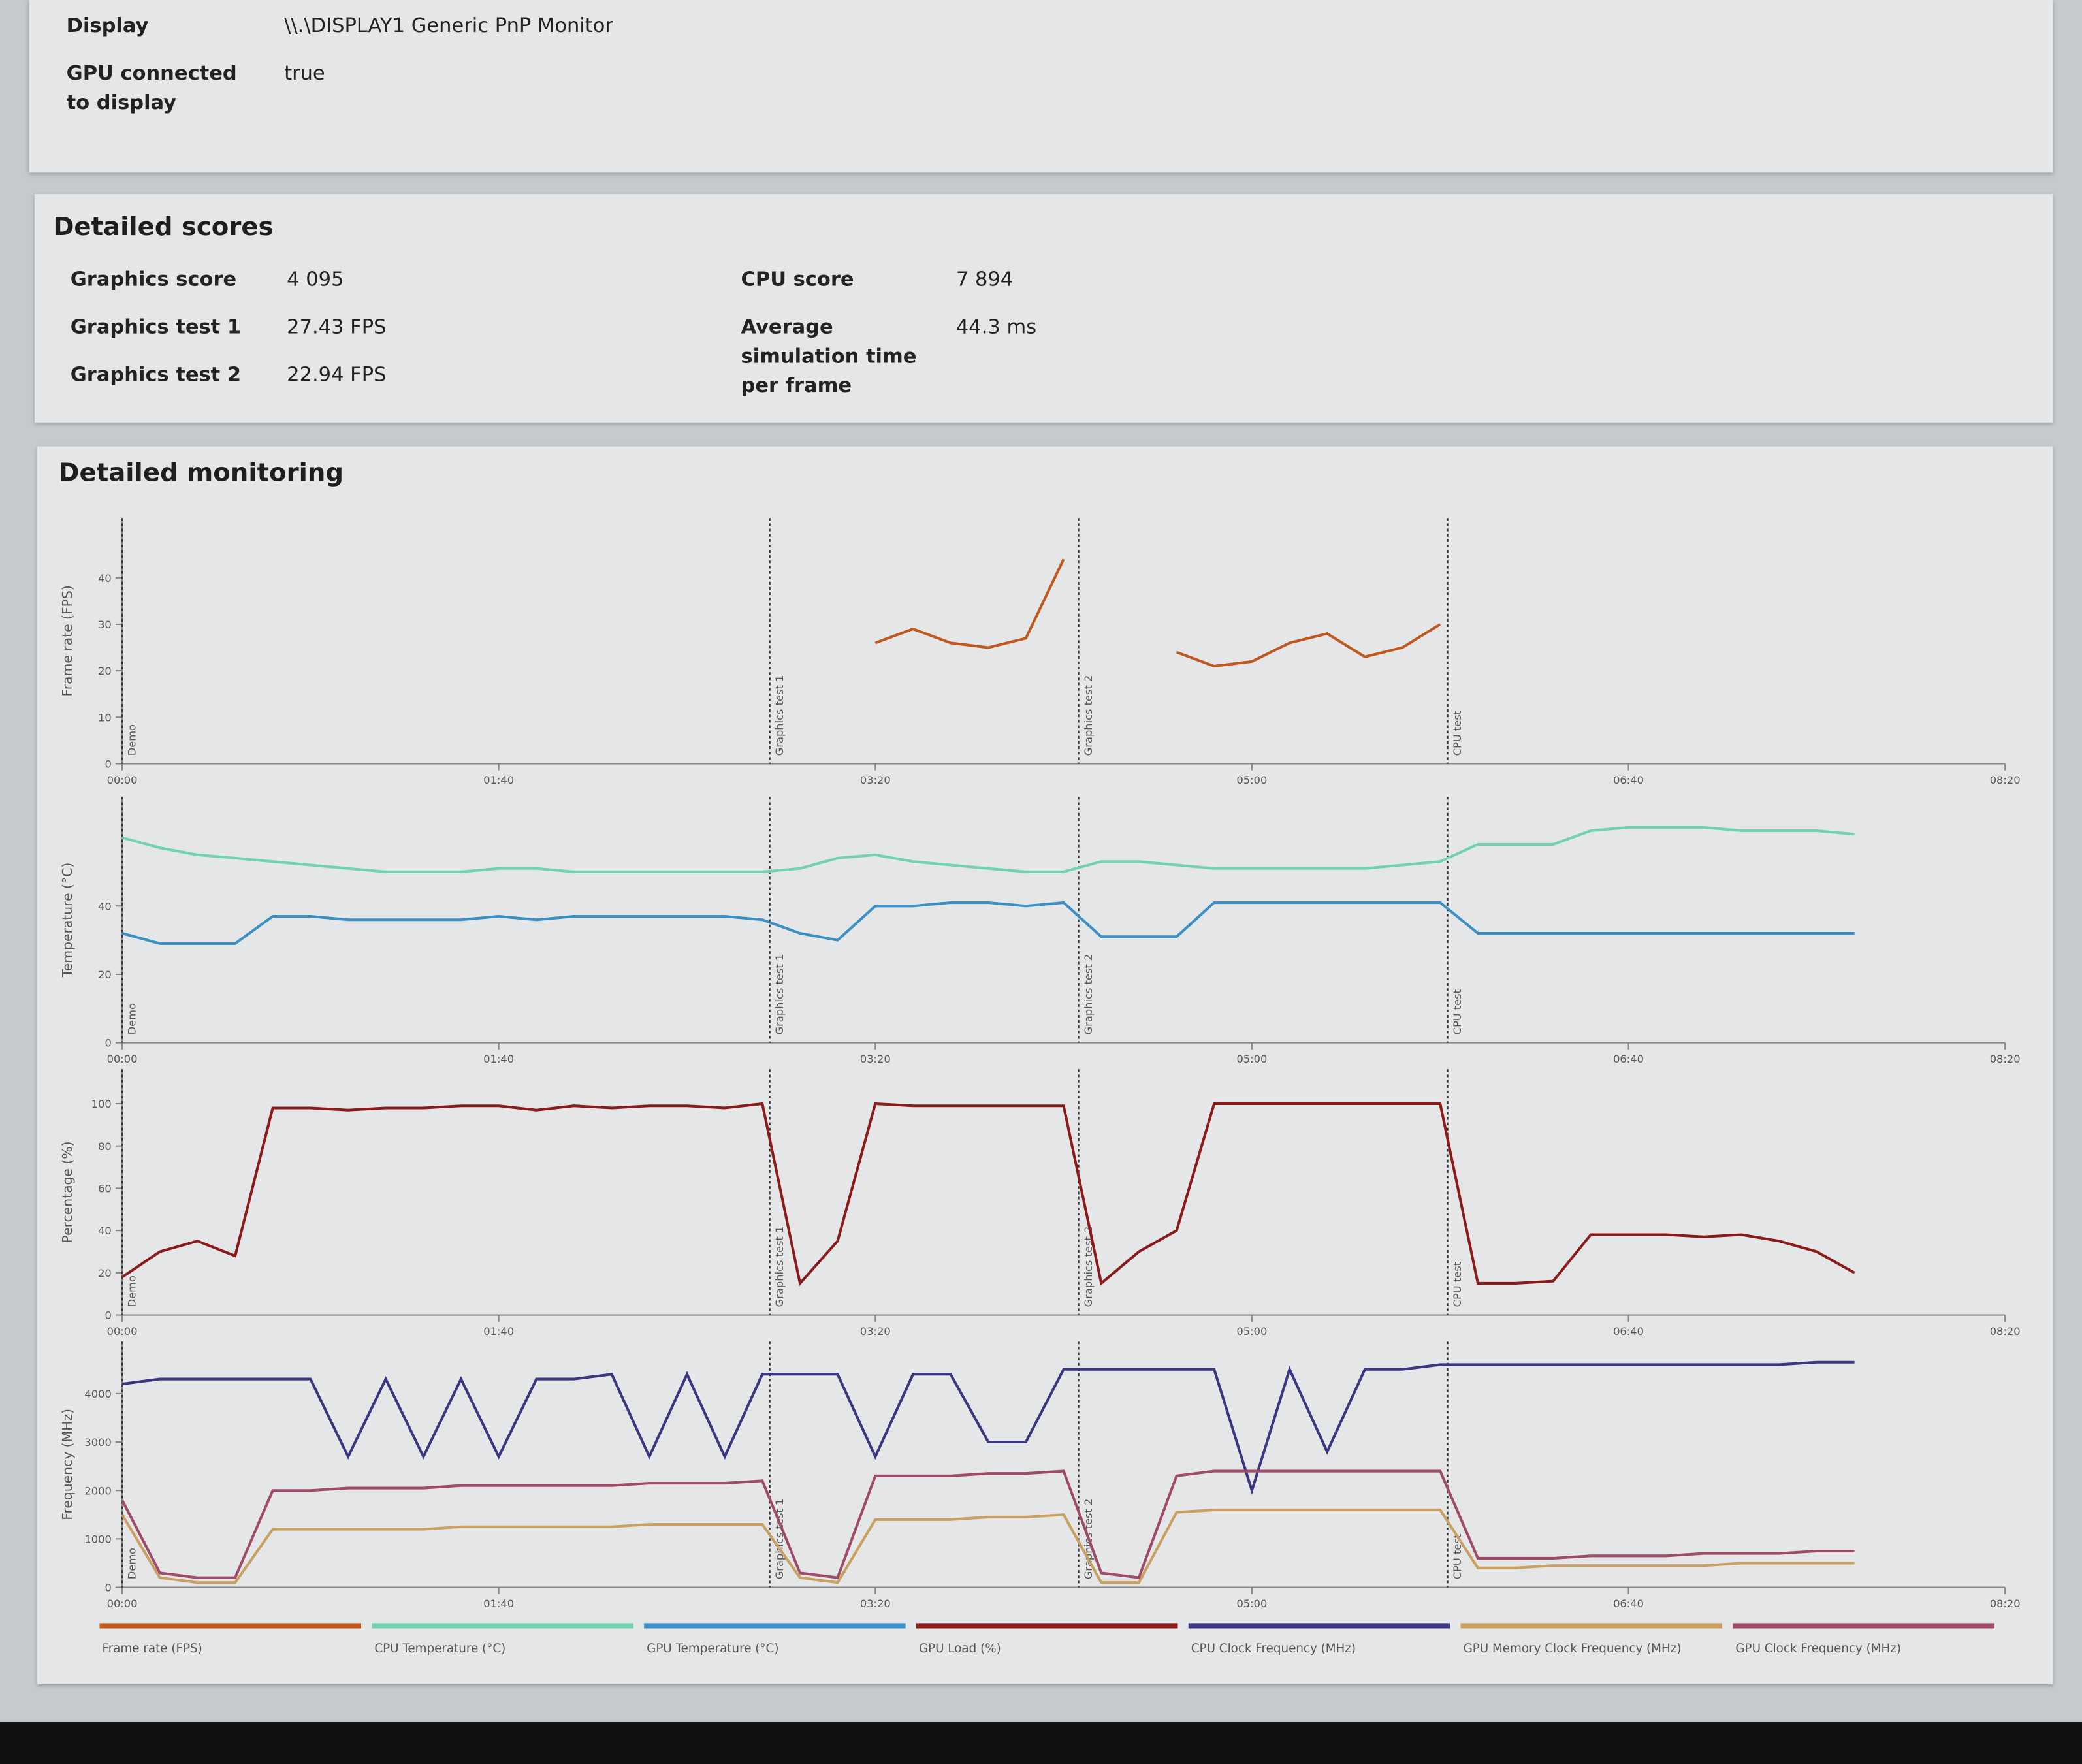  Describe the element at coordinates (105, 624) in the screenshot. I see `y-tick-label: 30` at that location.